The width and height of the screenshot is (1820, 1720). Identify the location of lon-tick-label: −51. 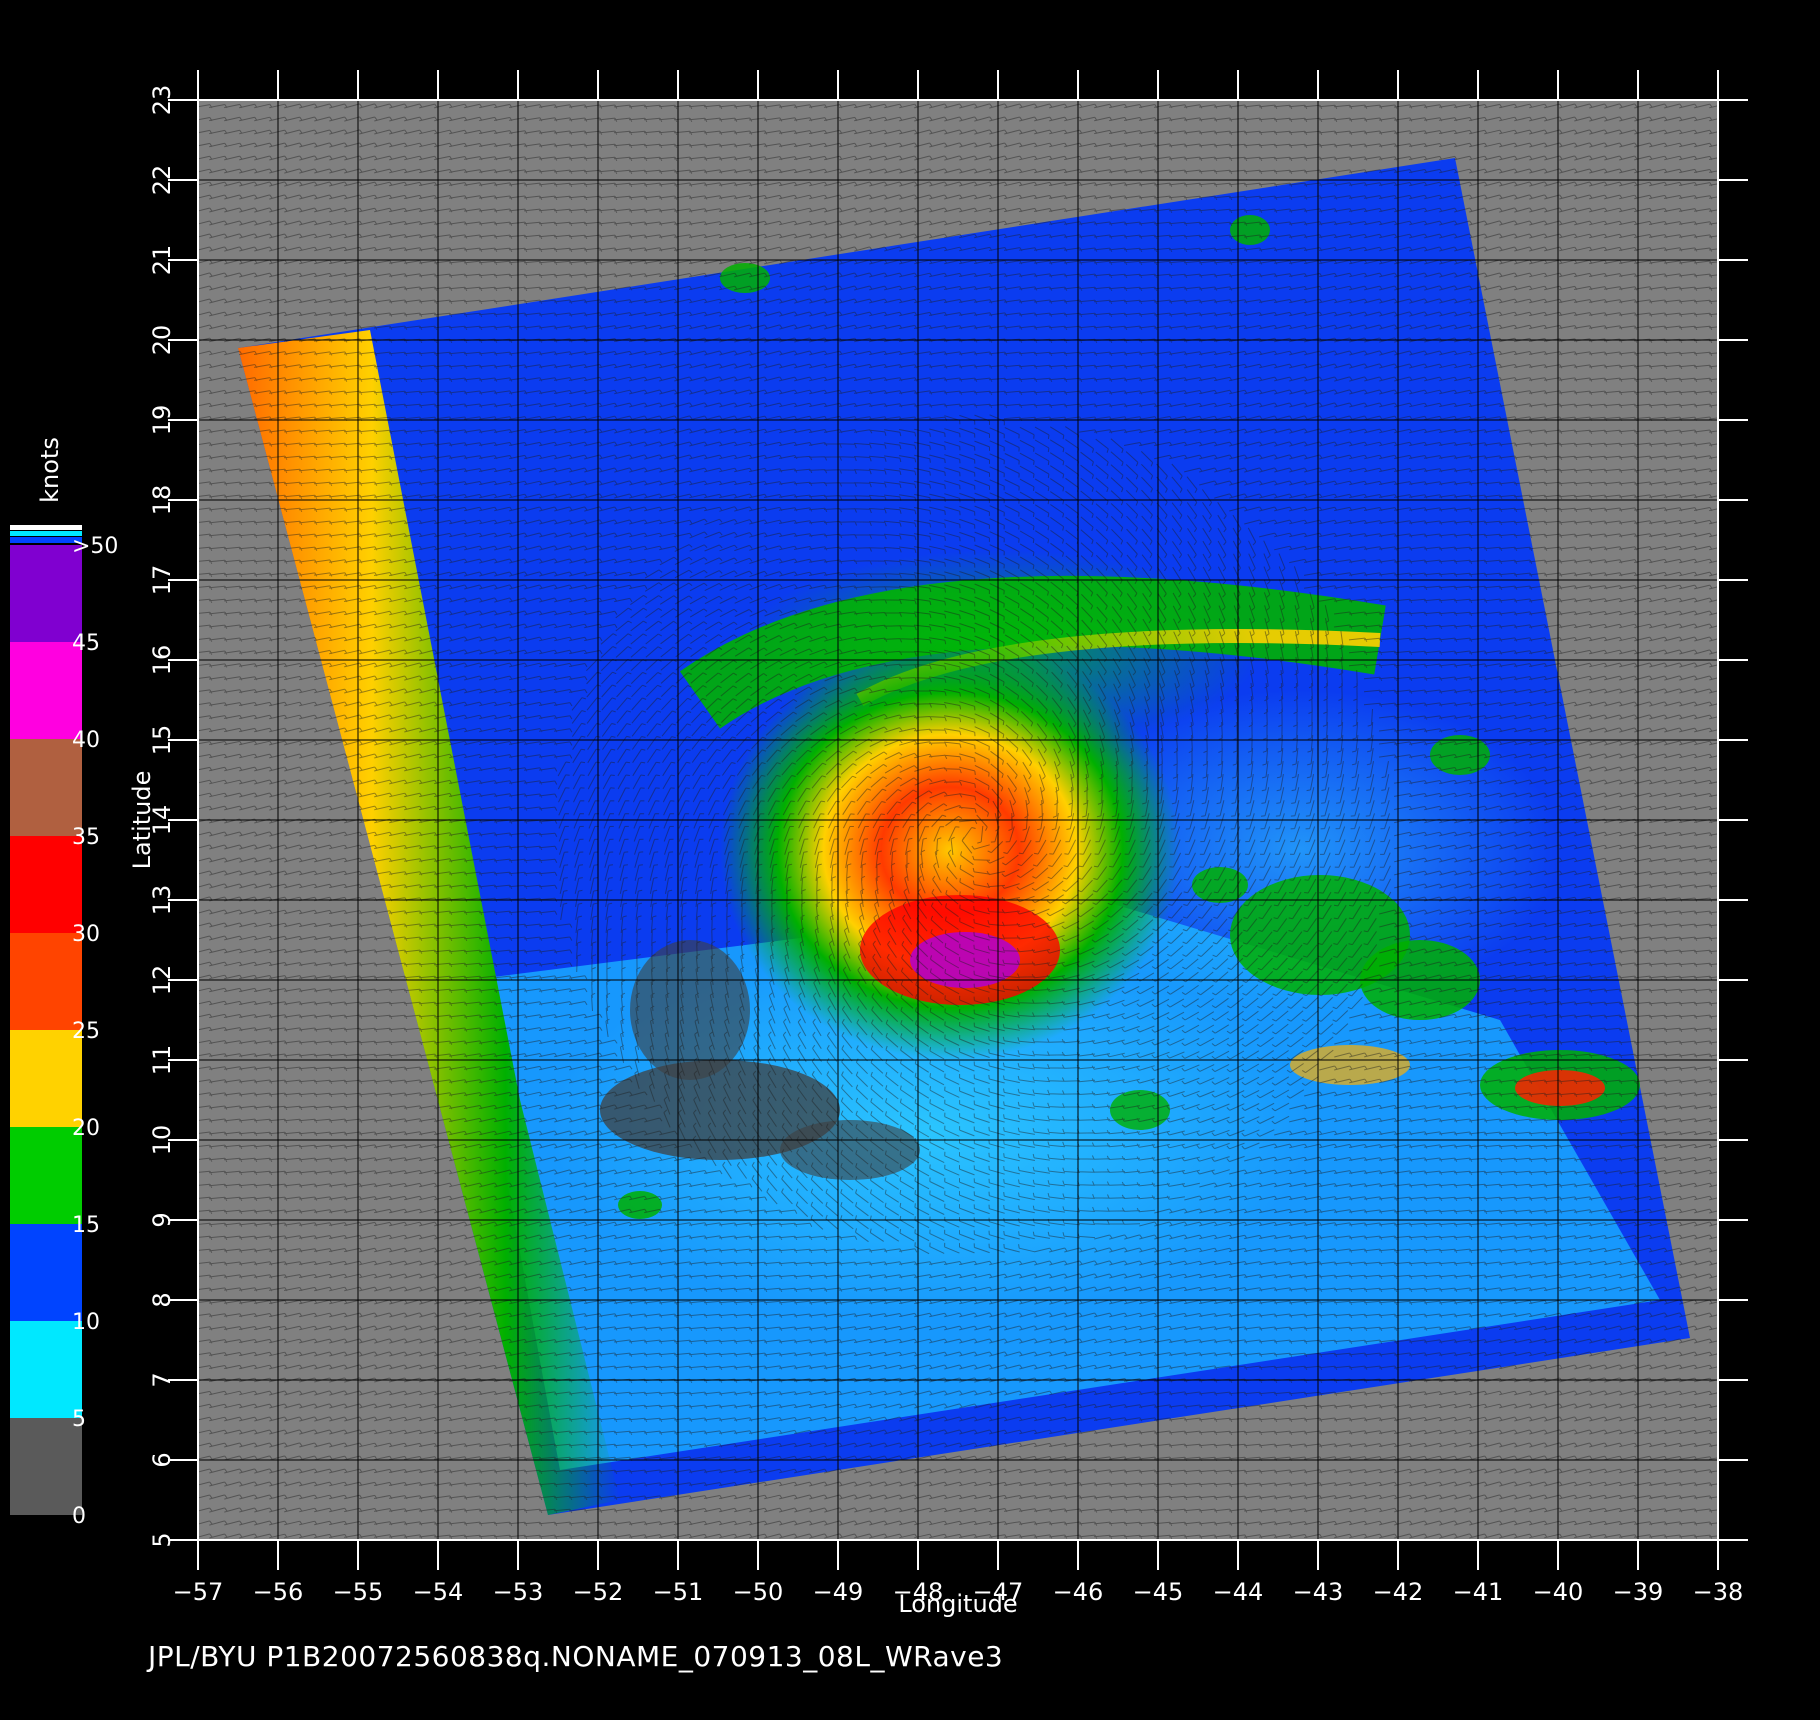
(678, 1592).